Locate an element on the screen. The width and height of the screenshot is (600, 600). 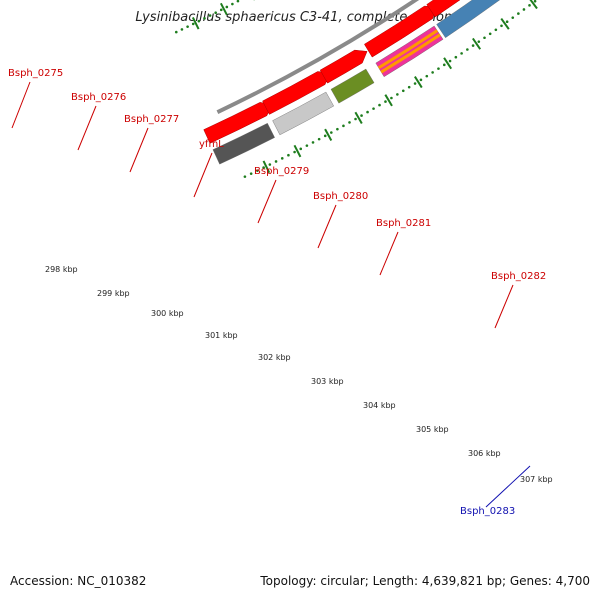
kbp-label: 306 kbp is located at coordinates (484, 453).